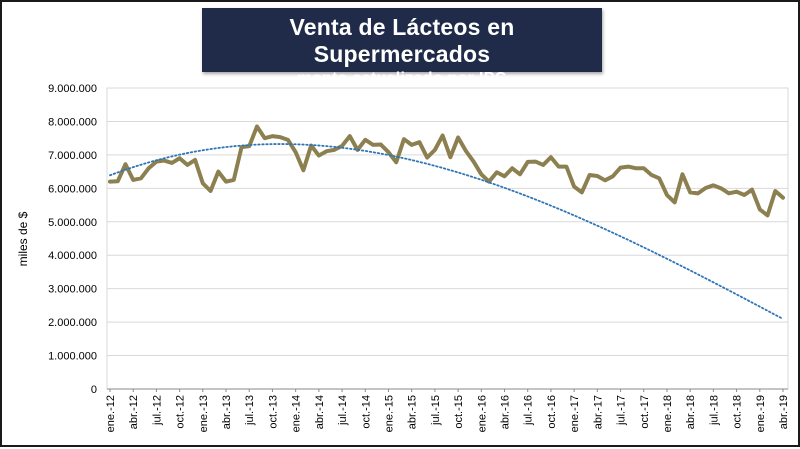 Image resolution: width=800 pixels, height=449 pixels. Describe the element at coordinates (598, 412) in the screenshot. I see `x-tick-label: abr.-17` at that location.